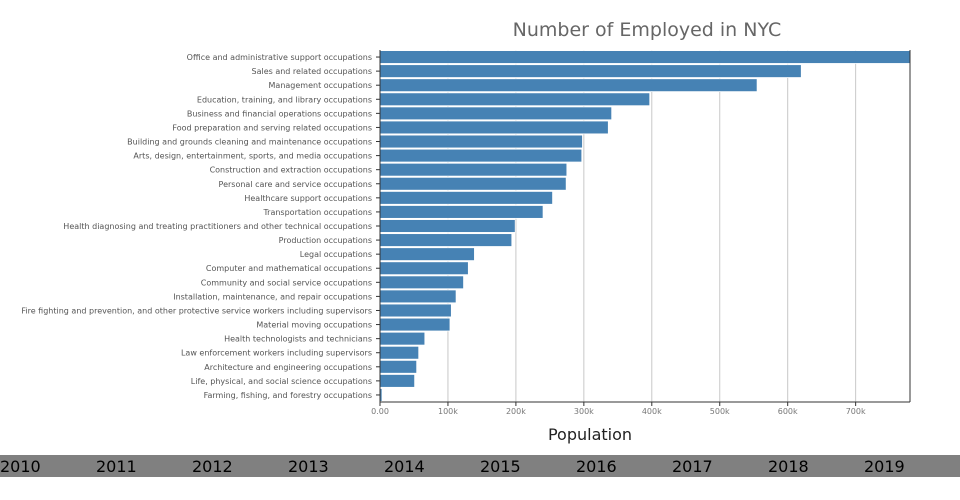 This screenshot has height=500, width=960. Describe the element at coordinates (291, 170) in the screenshot. I see `category-label-9: Construction and extraction occupations` at that location.